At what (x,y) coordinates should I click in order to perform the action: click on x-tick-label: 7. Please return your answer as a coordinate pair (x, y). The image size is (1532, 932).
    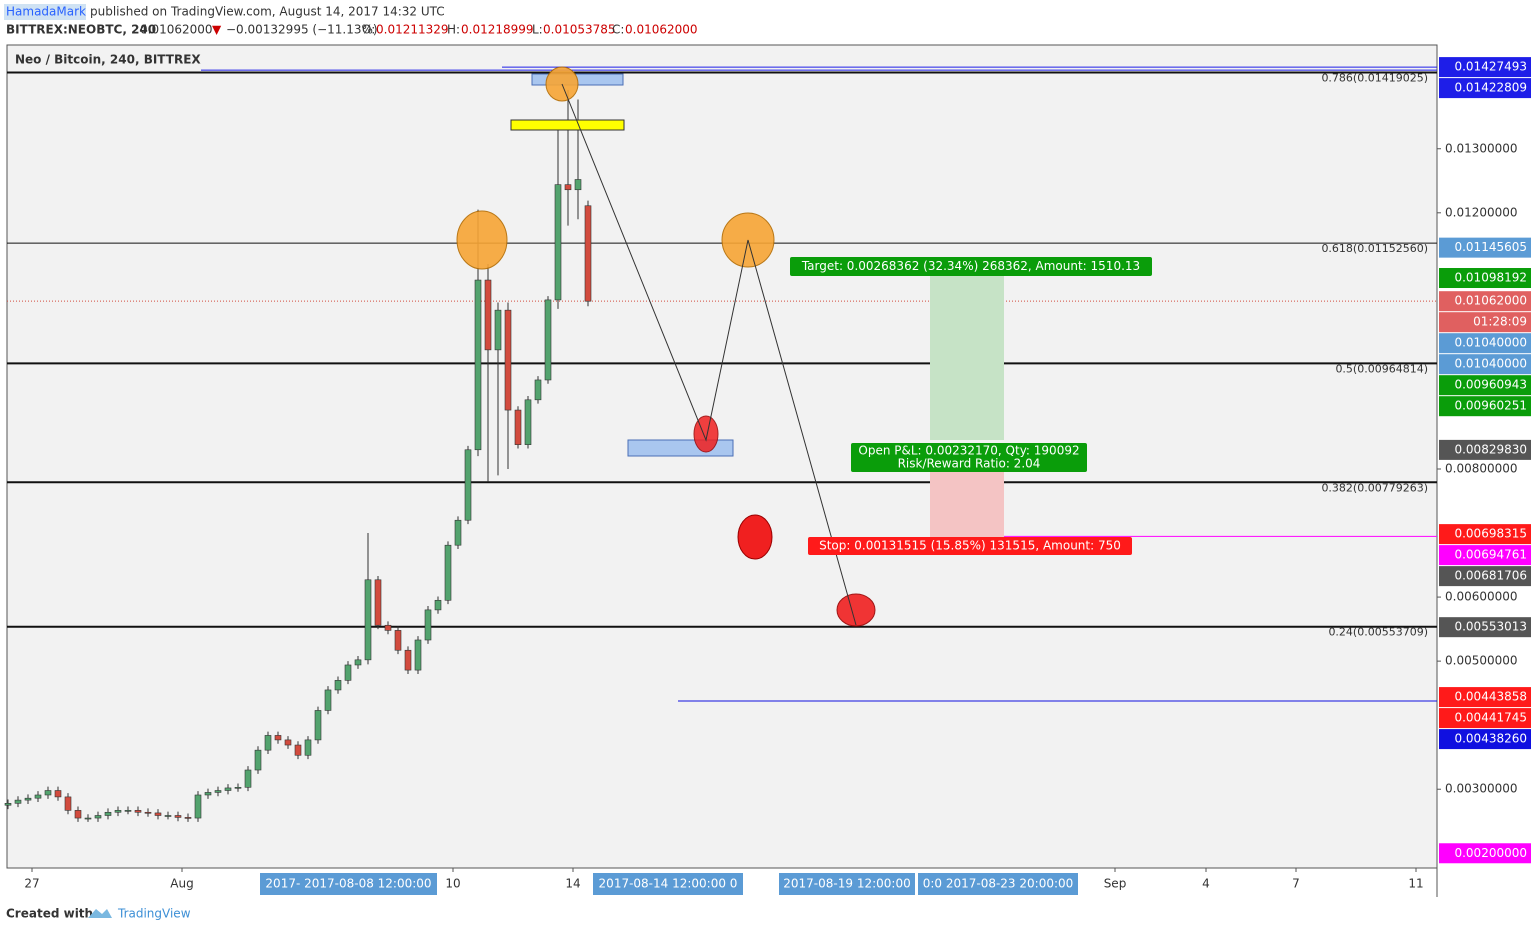
    Looking at the image, I should click on (1296, 884).